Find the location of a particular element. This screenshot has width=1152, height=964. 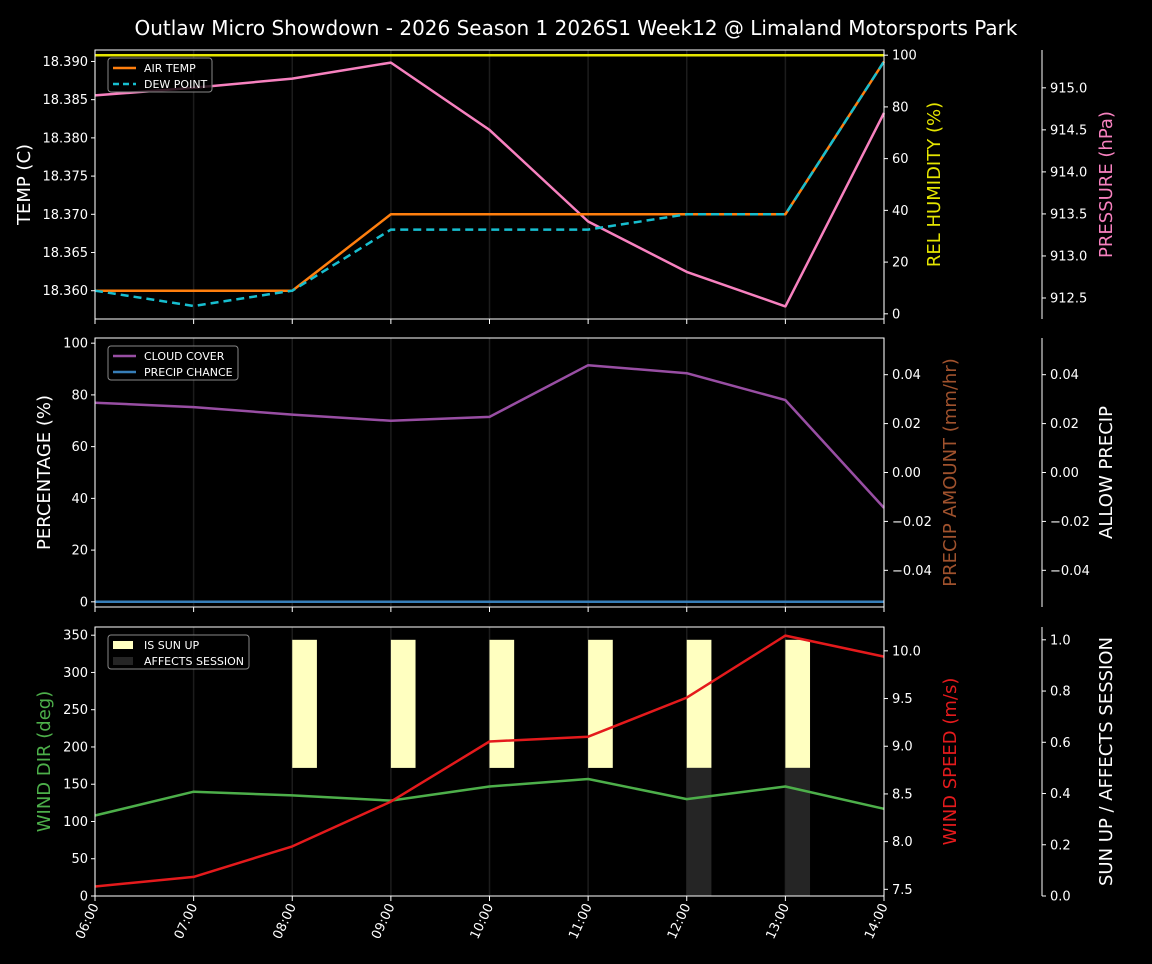

left-tick-label: 18.370 is located at coordinates (66, 215).